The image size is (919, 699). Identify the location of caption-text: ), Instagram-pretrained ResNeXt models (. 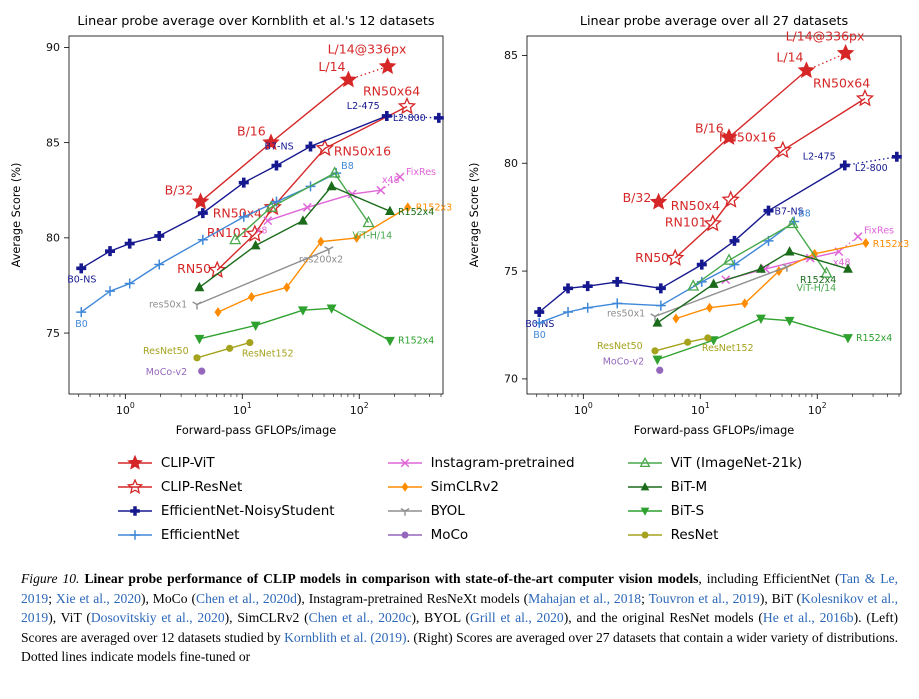
(412, 598).